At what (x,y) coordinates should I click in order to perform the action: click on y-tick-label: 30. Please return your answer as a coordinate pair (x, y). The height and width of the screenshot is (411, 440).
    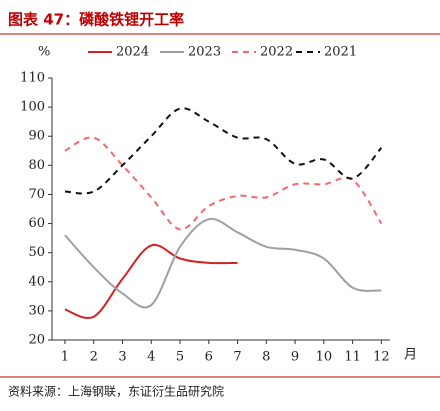
    Looking at the image, I should click on (36, 310).